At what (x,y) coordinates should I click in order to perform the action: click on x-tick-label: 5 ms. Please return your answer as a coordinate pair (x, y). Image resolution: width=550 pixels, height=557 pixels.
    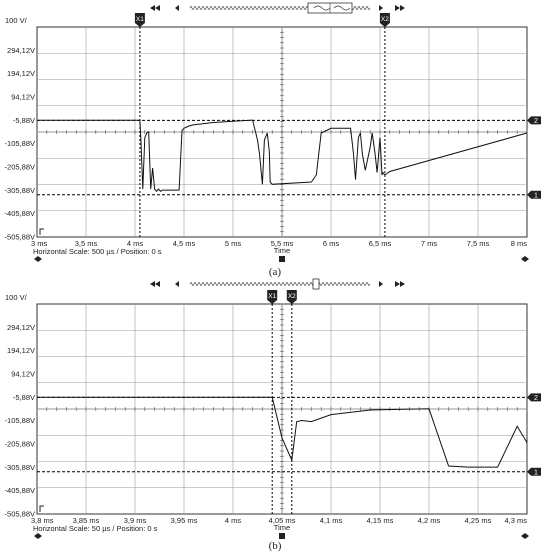
    Looking at the image, I should click on (233, 243).